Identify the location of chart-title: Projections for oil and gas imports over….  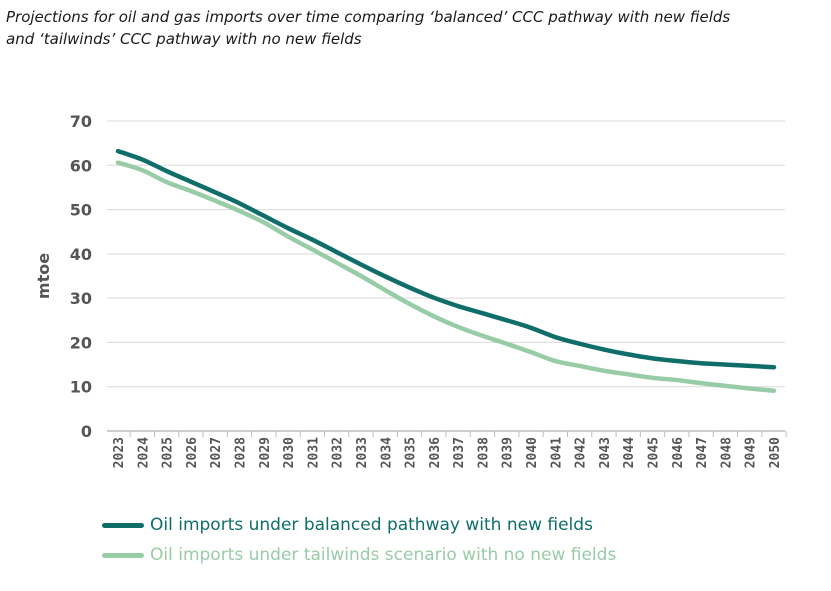
(413, 28).